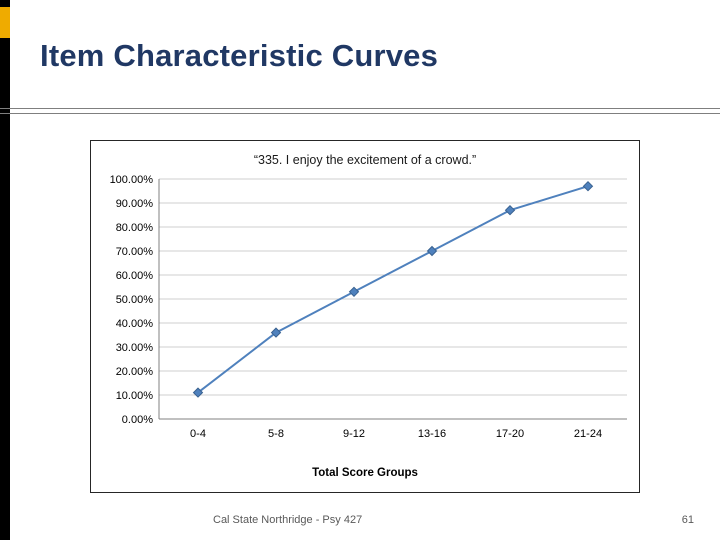 The image size is (720, 540). What do you see at coordinates (288, 520) in the screenshot?
I see `footer-text: Cal State Northridge - Psy 427` at bounding box center [288, 520].